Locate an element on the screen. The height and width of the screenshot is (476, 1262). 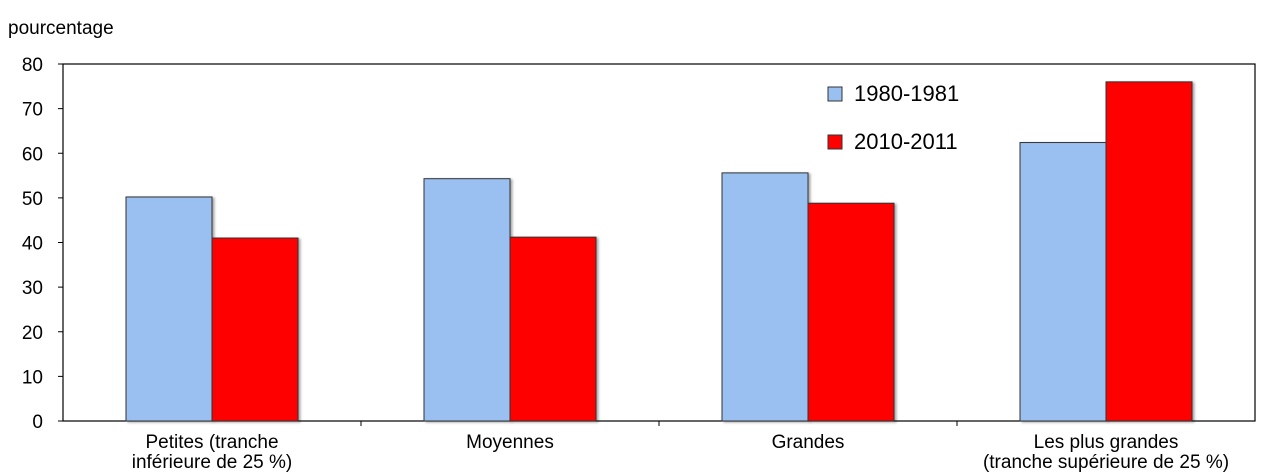
legend-label: 1980-1981 is located at coordinates (906, 93).